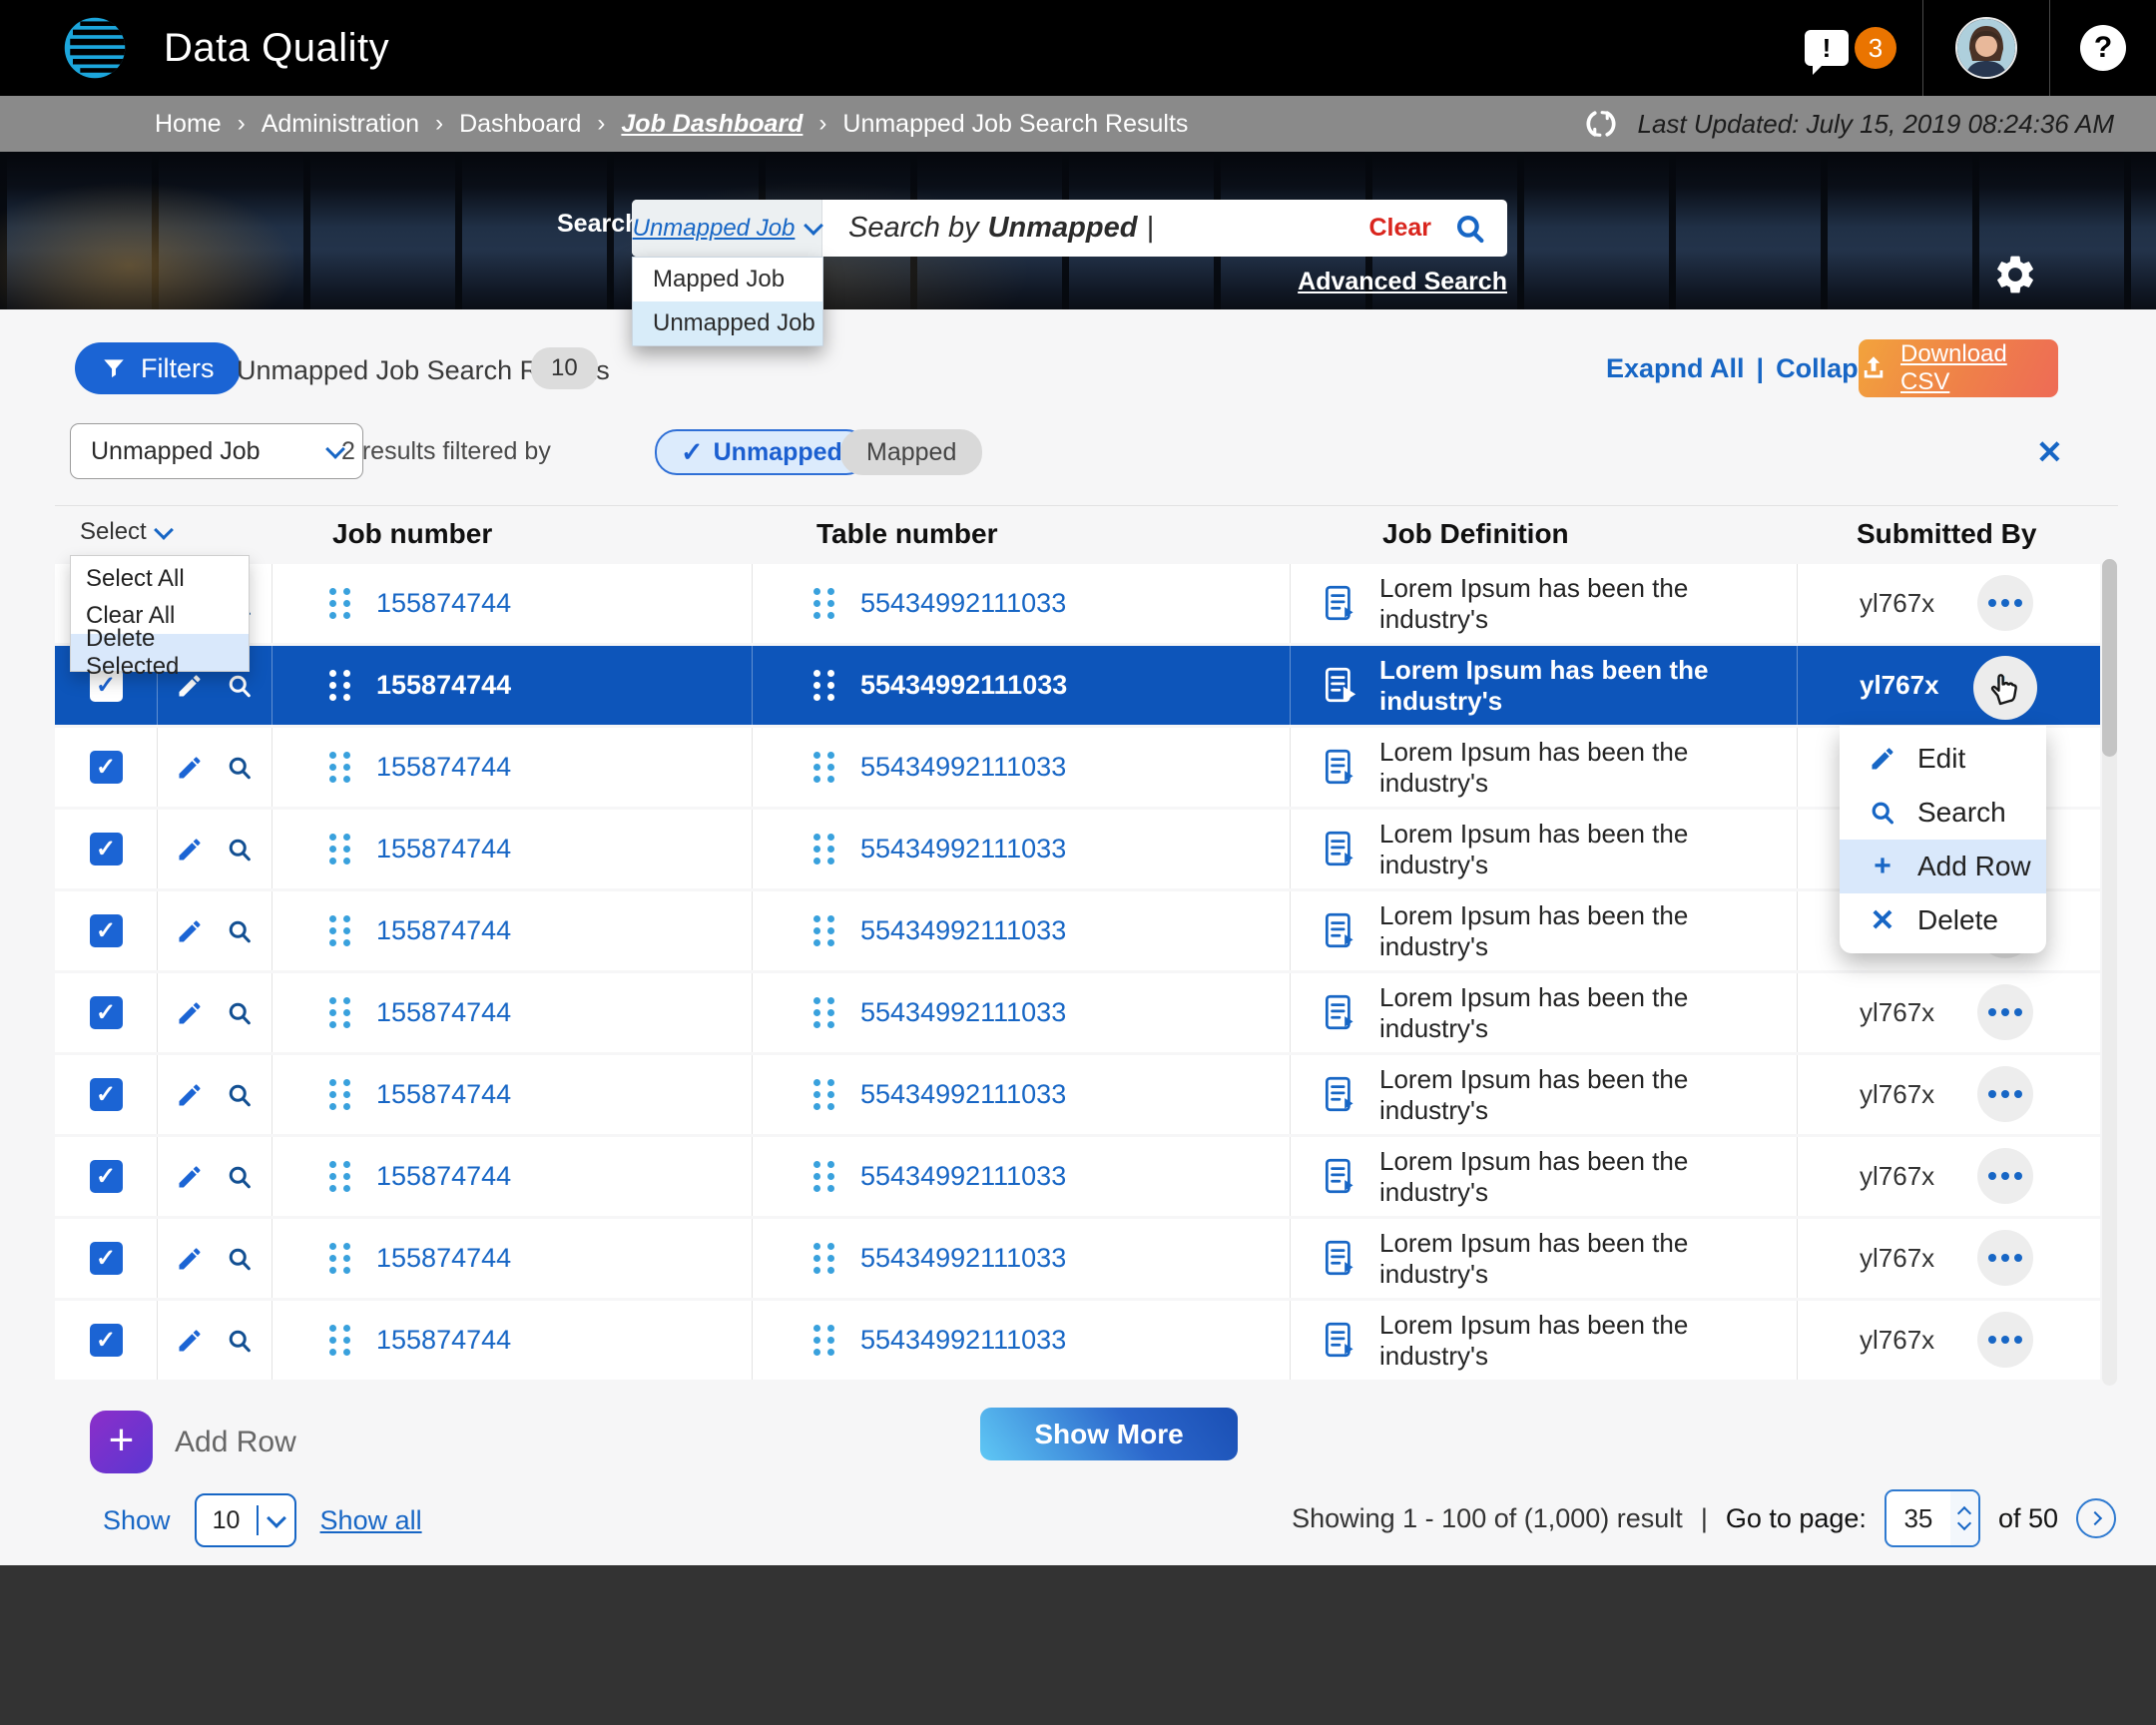  I want to click on page-size-dropdown: 10, so click(245, 1520).